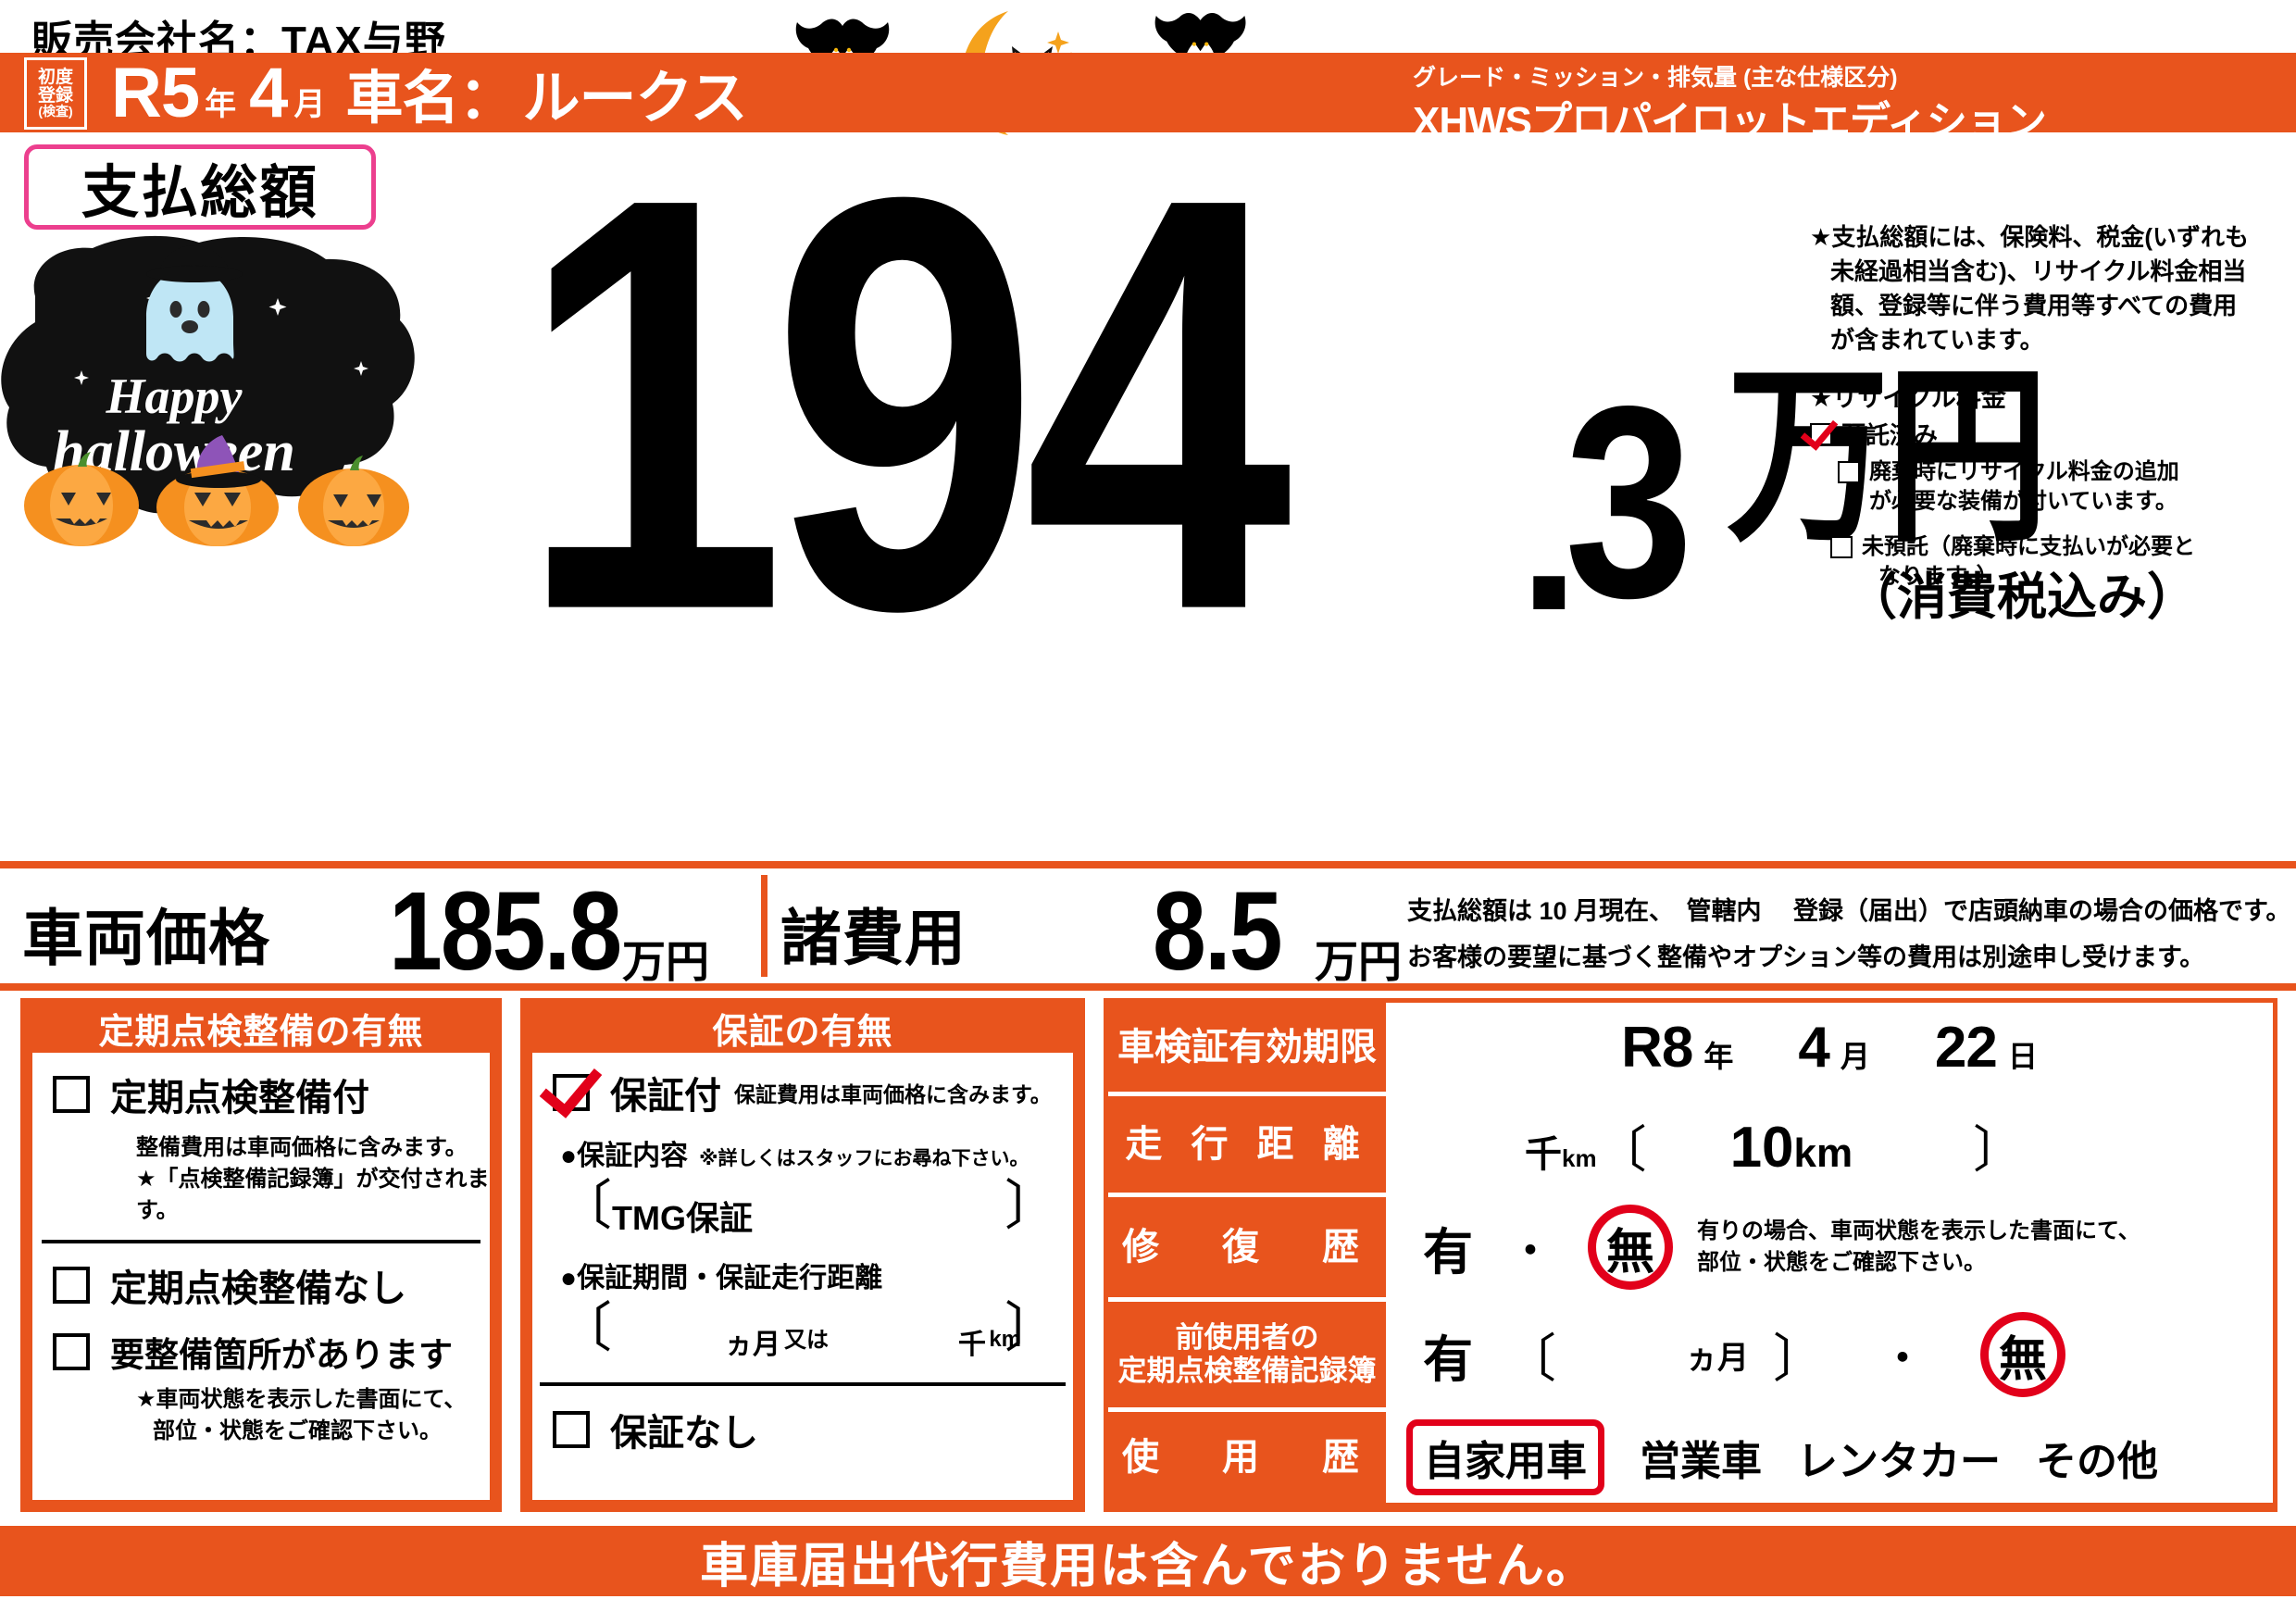 The width and height of the screenshot is (2296, 1624). I want to click on prev-owner-label-line2: 定期点検整備記録簿, so click(1247, 1371).